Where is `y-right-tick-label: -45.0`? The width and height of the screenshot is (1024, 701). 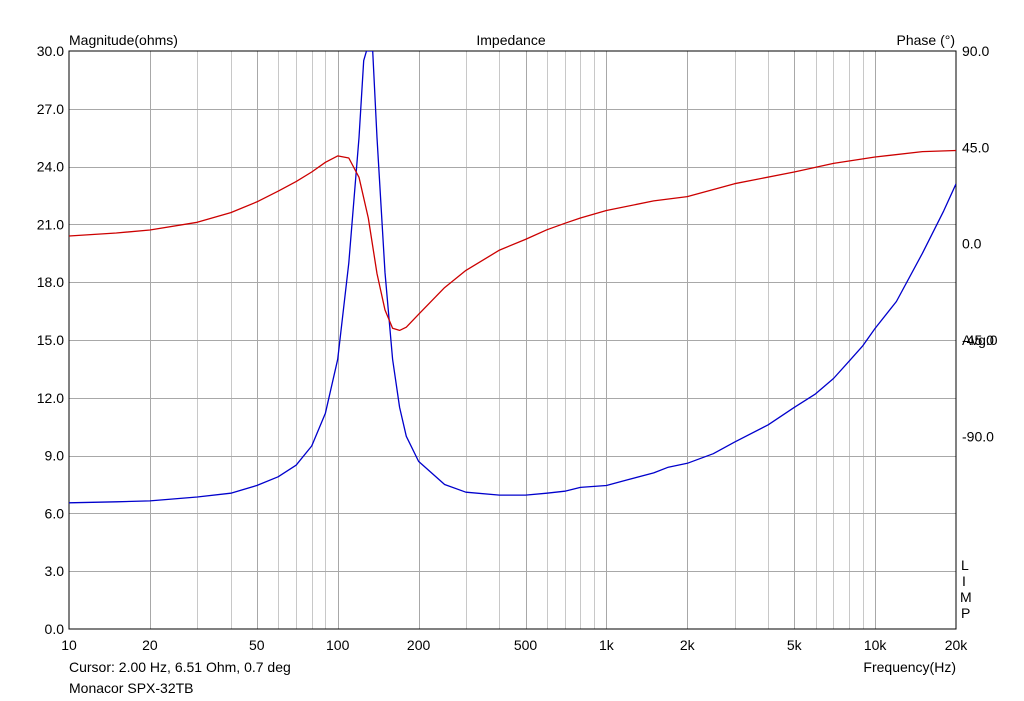
y-right-tick-label: -45.0 is located at coordinates (978, 340).